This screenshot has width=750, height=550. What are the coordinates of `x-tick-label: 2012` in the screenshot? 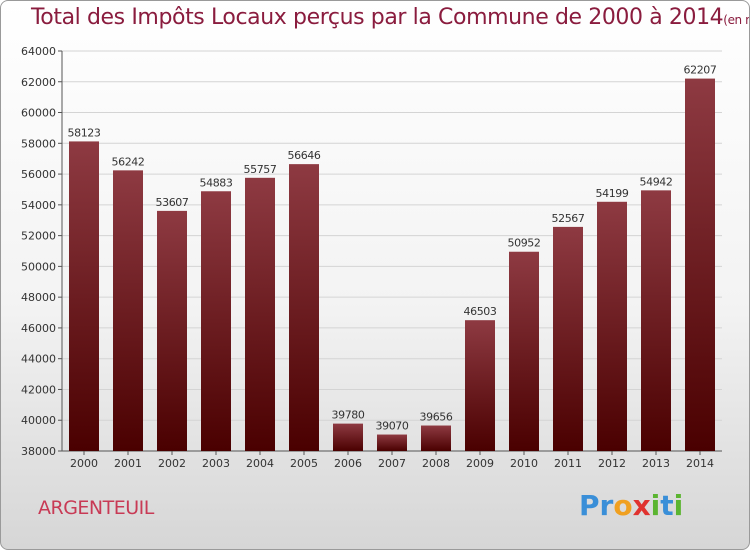 It's located at (612, 463).